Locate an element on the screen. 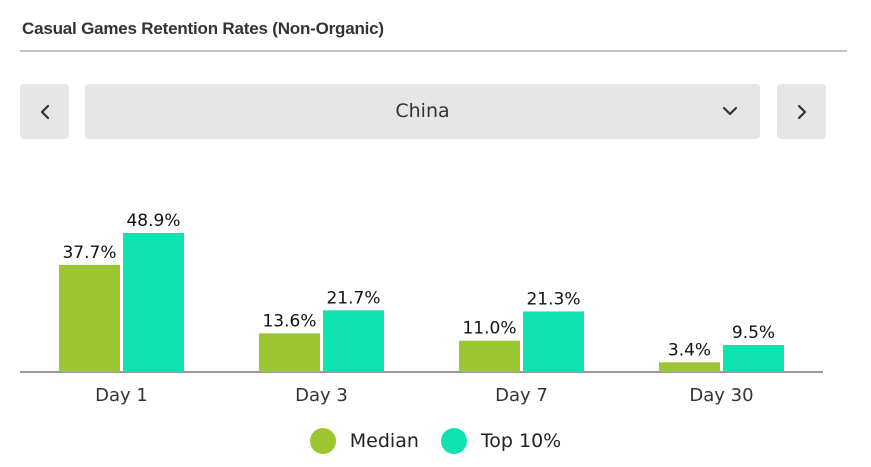 The height and width of the screenshot is (467, 871). chevron-right-icon is located at coordinates (801, 111).